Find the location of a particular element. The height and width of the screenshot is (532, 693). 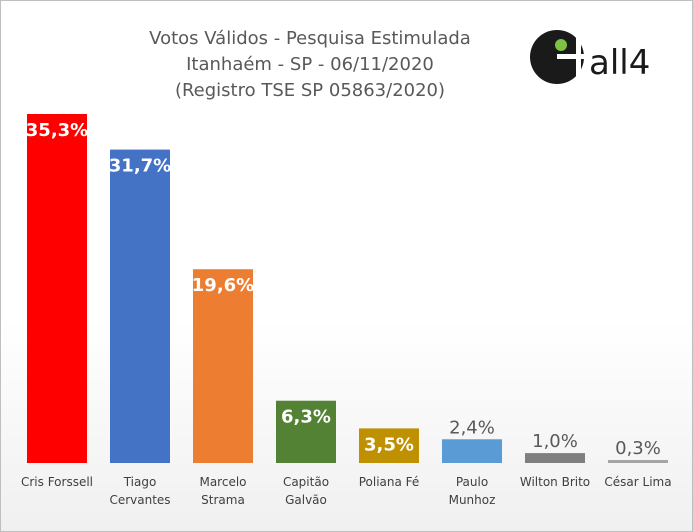

category-label-1: Tiago is located at coordinates (140, 482).